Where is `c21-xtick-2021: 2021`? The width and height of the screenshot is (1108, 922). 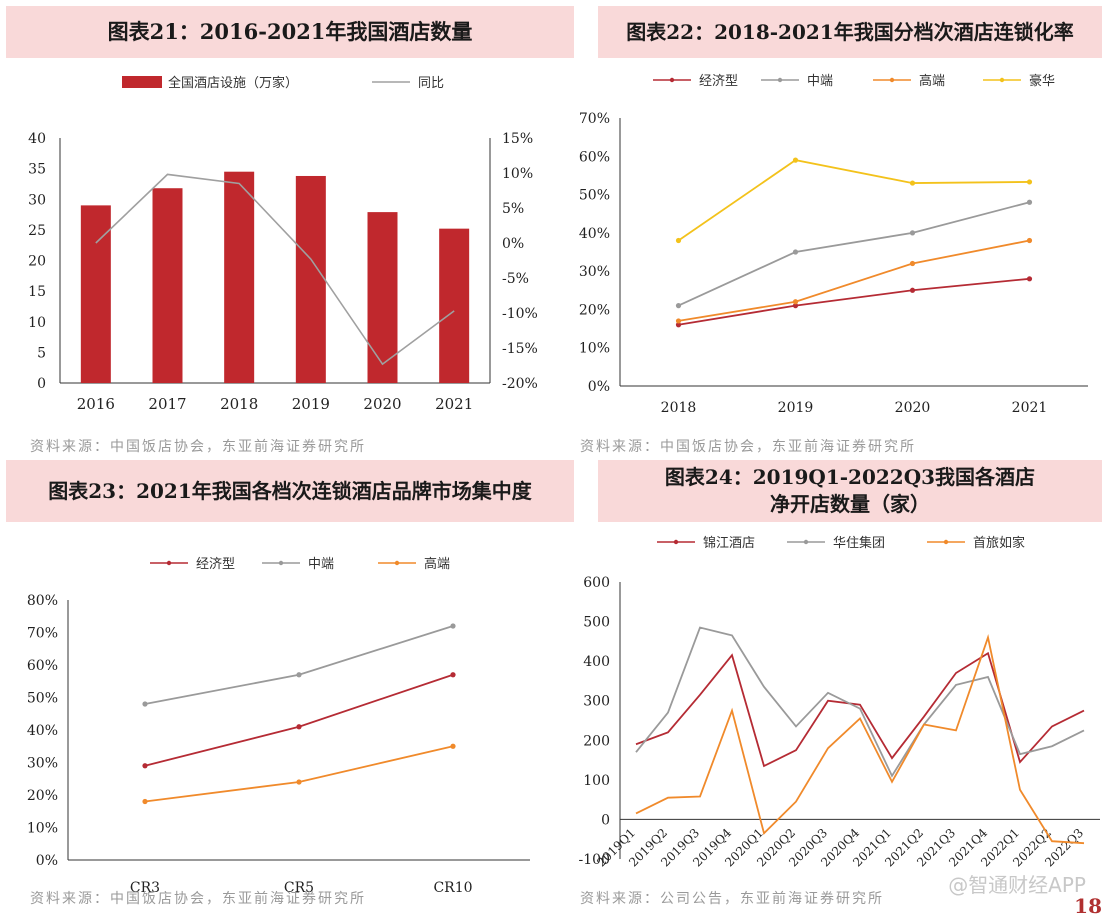
c21-xtick-2021: 2021 is located at coordinates (454, 404).